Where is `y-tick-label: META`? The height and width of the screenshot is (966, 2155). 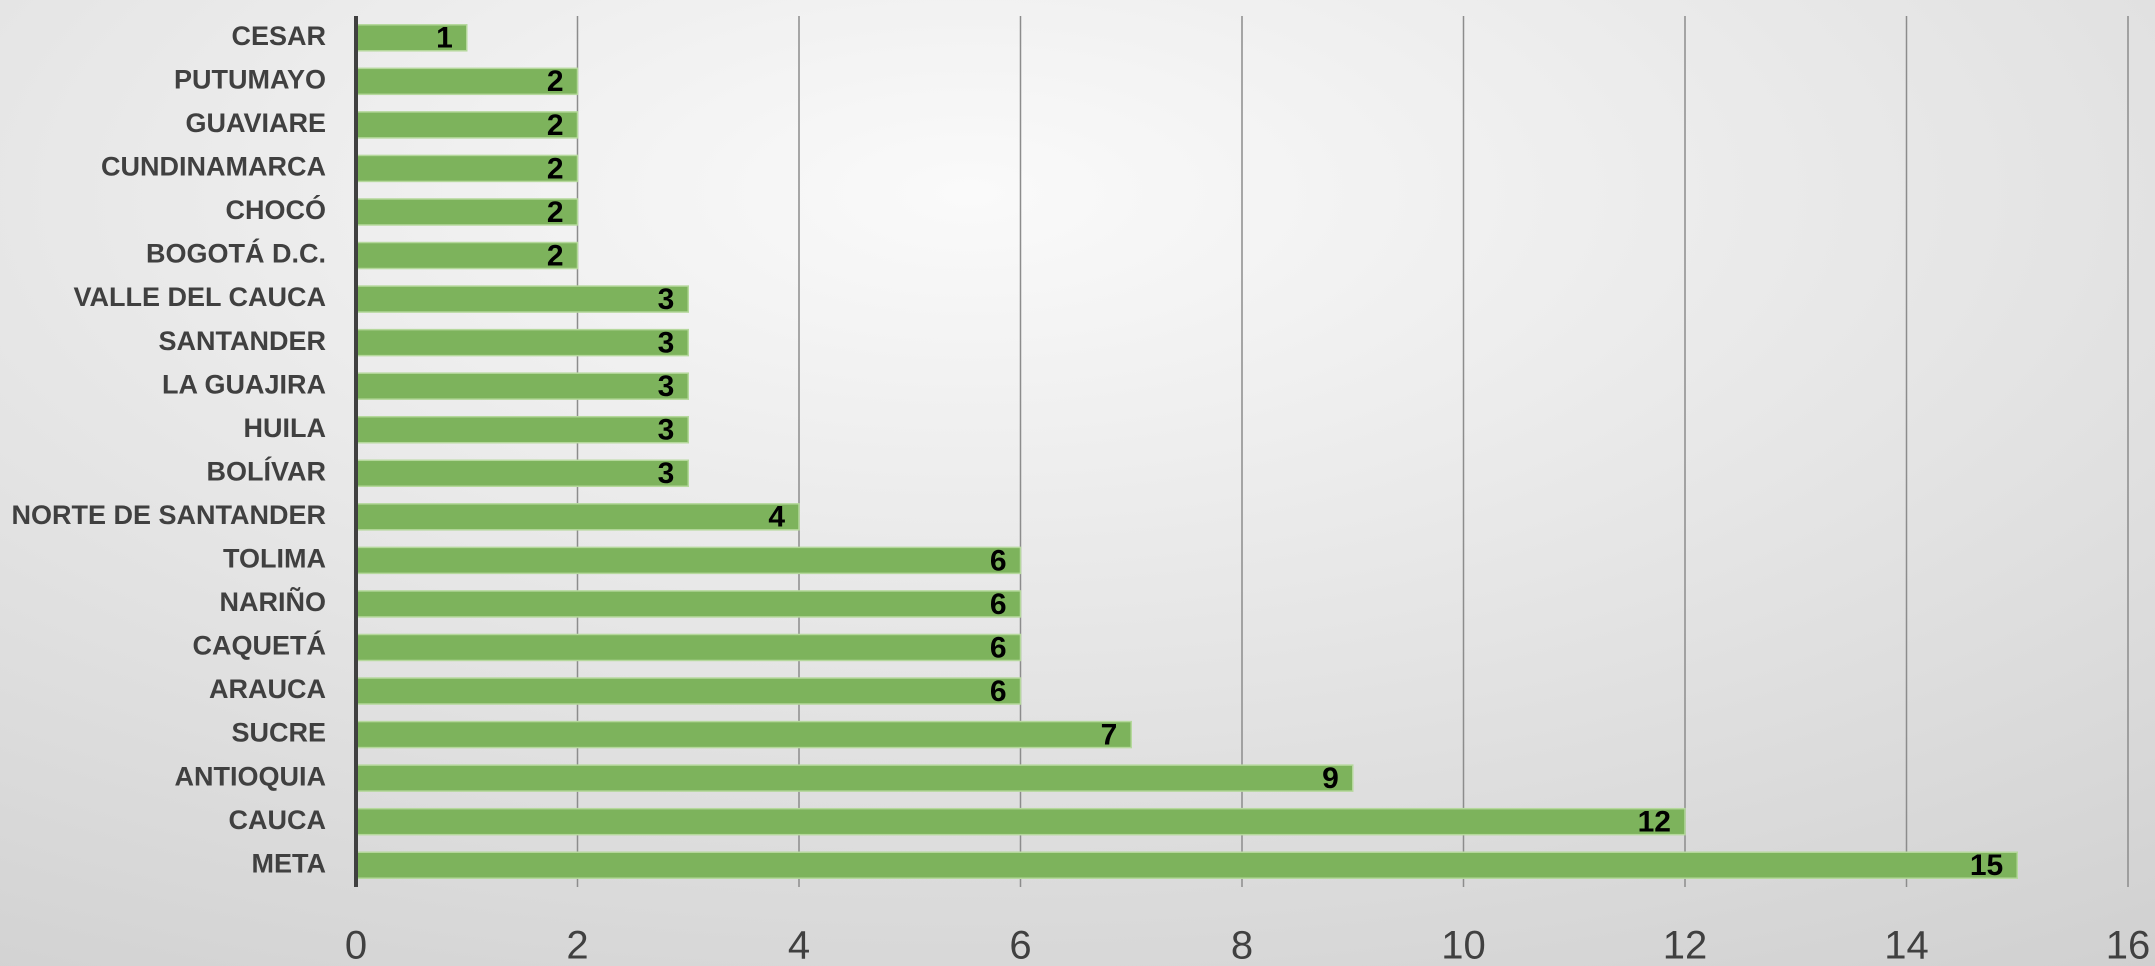
y-tick-label: META is located at coordinates (289, 863).